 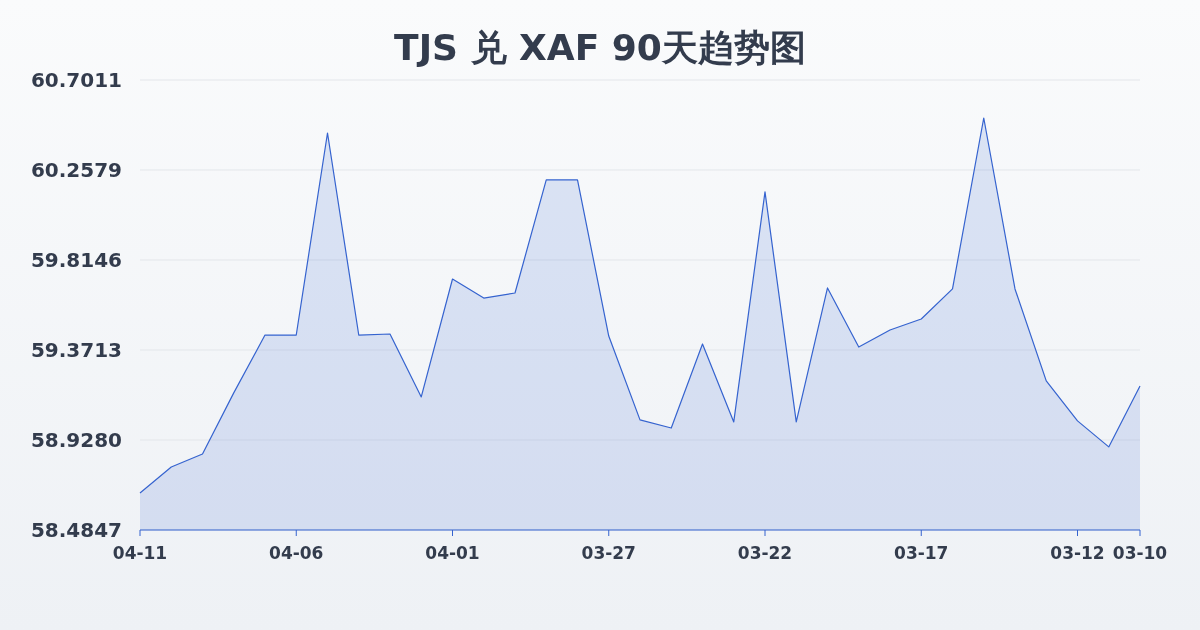 What do you see at coordinates (1140, 553) in the screenshot?
I see `x-tick-label: 03-10` at bounding box center [1140, 553].